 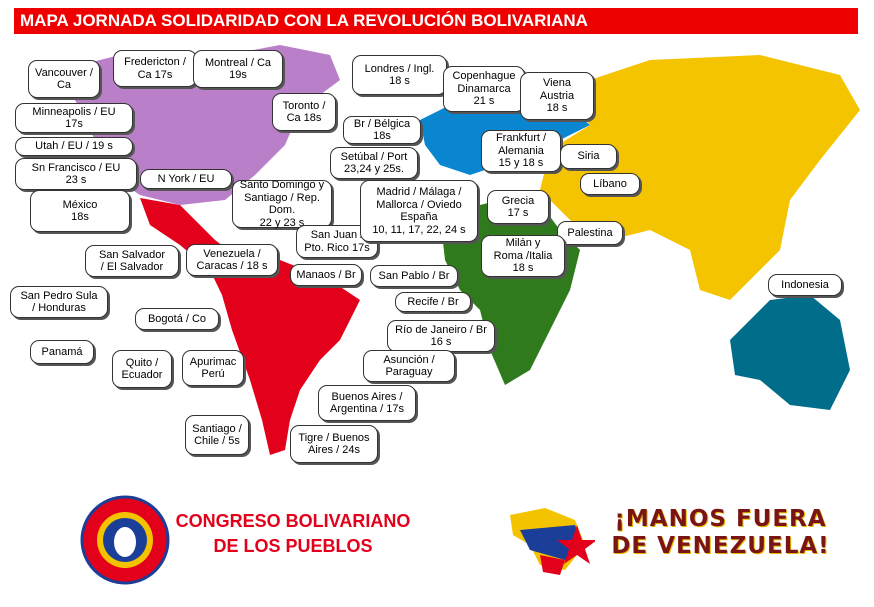 What do you see at coordinates (790, 352) in the screenshot?
I see `oceania-region` at bounding box center [790, 352].